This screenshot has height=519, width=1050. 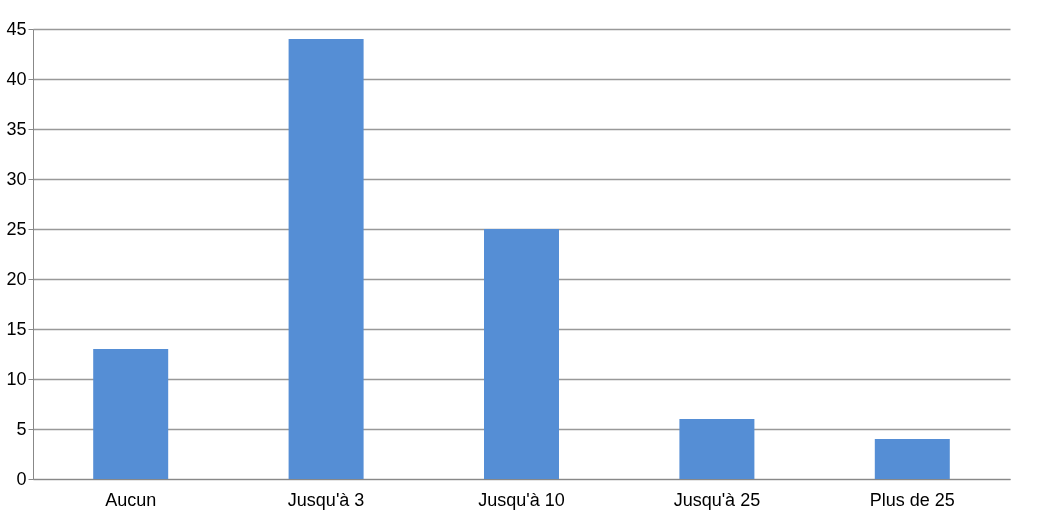 What do you see at coordinates (521, 499) in the screenshot?
I see `x-tick-label: Jusqu'à 10` at bounding box center [521, 499].